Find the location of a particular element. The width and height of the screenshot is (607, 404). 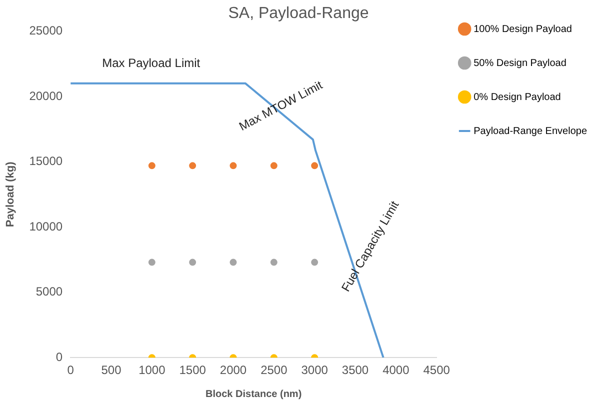

y-tick-label: 0 is located at coordinates (59, 357).